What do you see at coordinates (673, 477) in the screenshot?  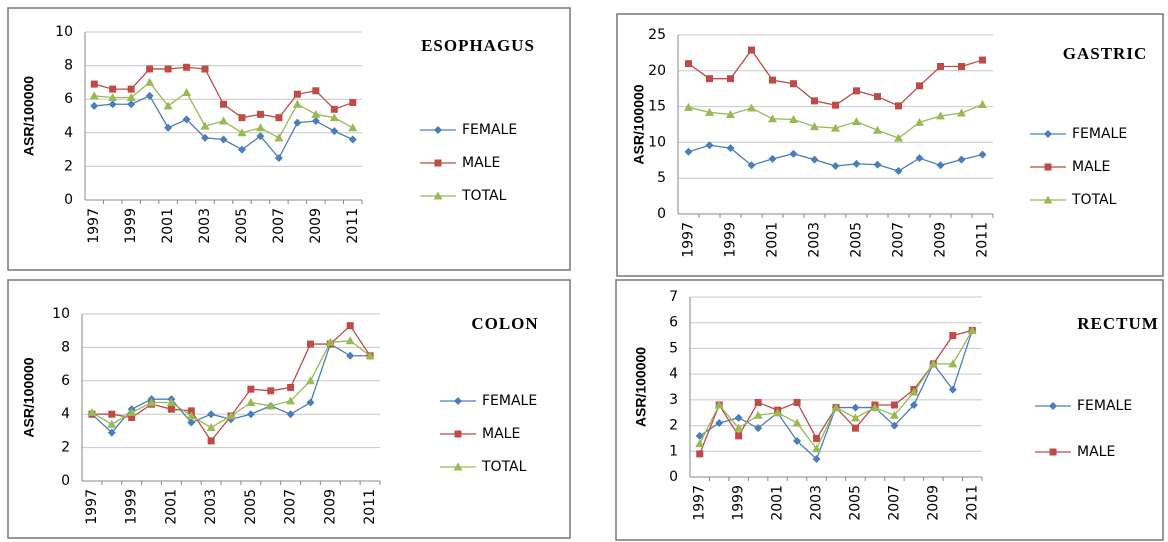 I see `y-tick-label: 0` at bounding box center [673, 477].